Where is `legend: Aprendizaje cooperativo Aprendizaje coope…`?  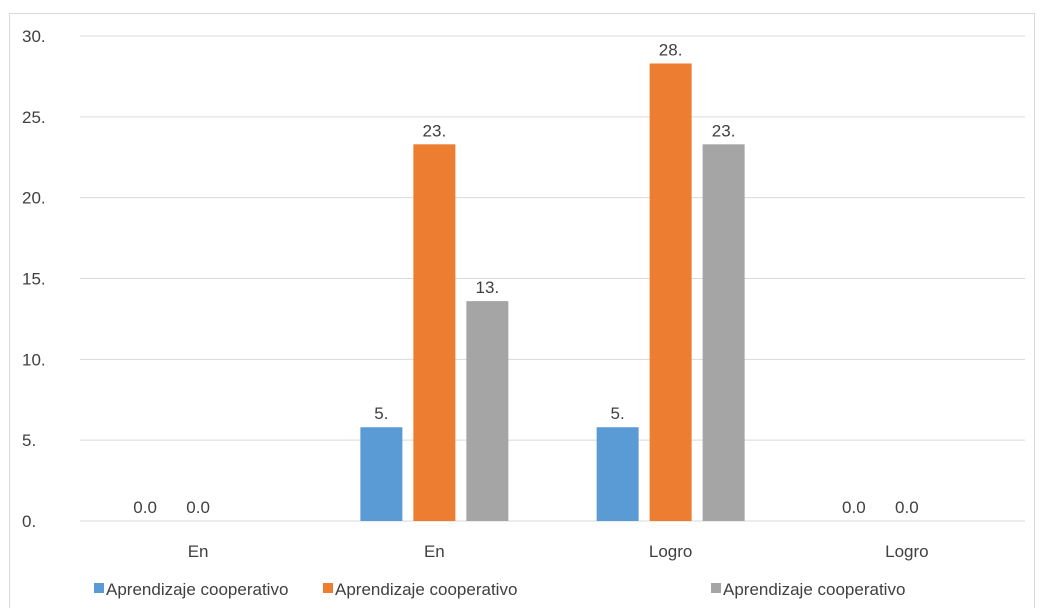
legend: Aprendizaje cooperativo Aprendizaje coope… is located at coordinates (499, 589).